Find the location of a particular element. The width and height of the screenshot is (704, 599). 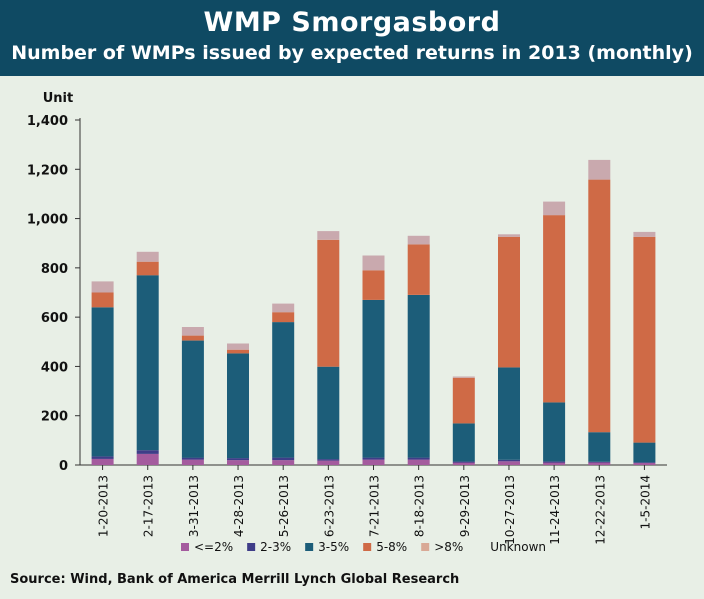

legend-label: Unknown is located at coordinates (518, 547).